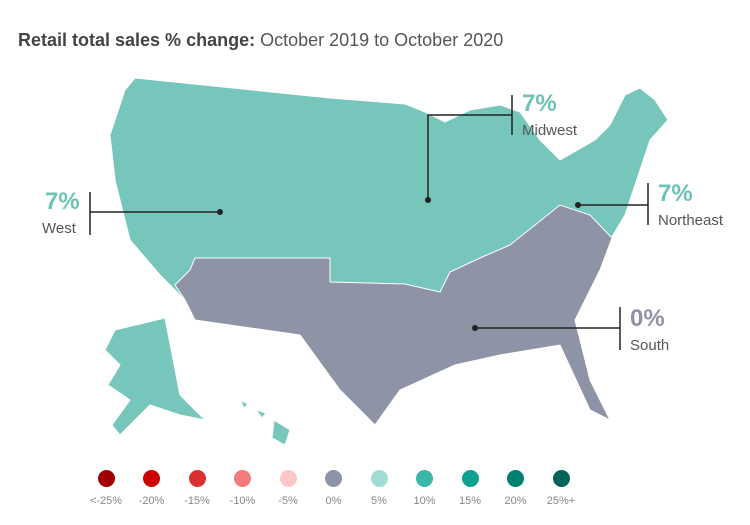 The image size is (750, 525). What do you see at coordinates (470, 488) in the screenshot?
I see `legend-item: 15%` at bounding box center [470, 488].